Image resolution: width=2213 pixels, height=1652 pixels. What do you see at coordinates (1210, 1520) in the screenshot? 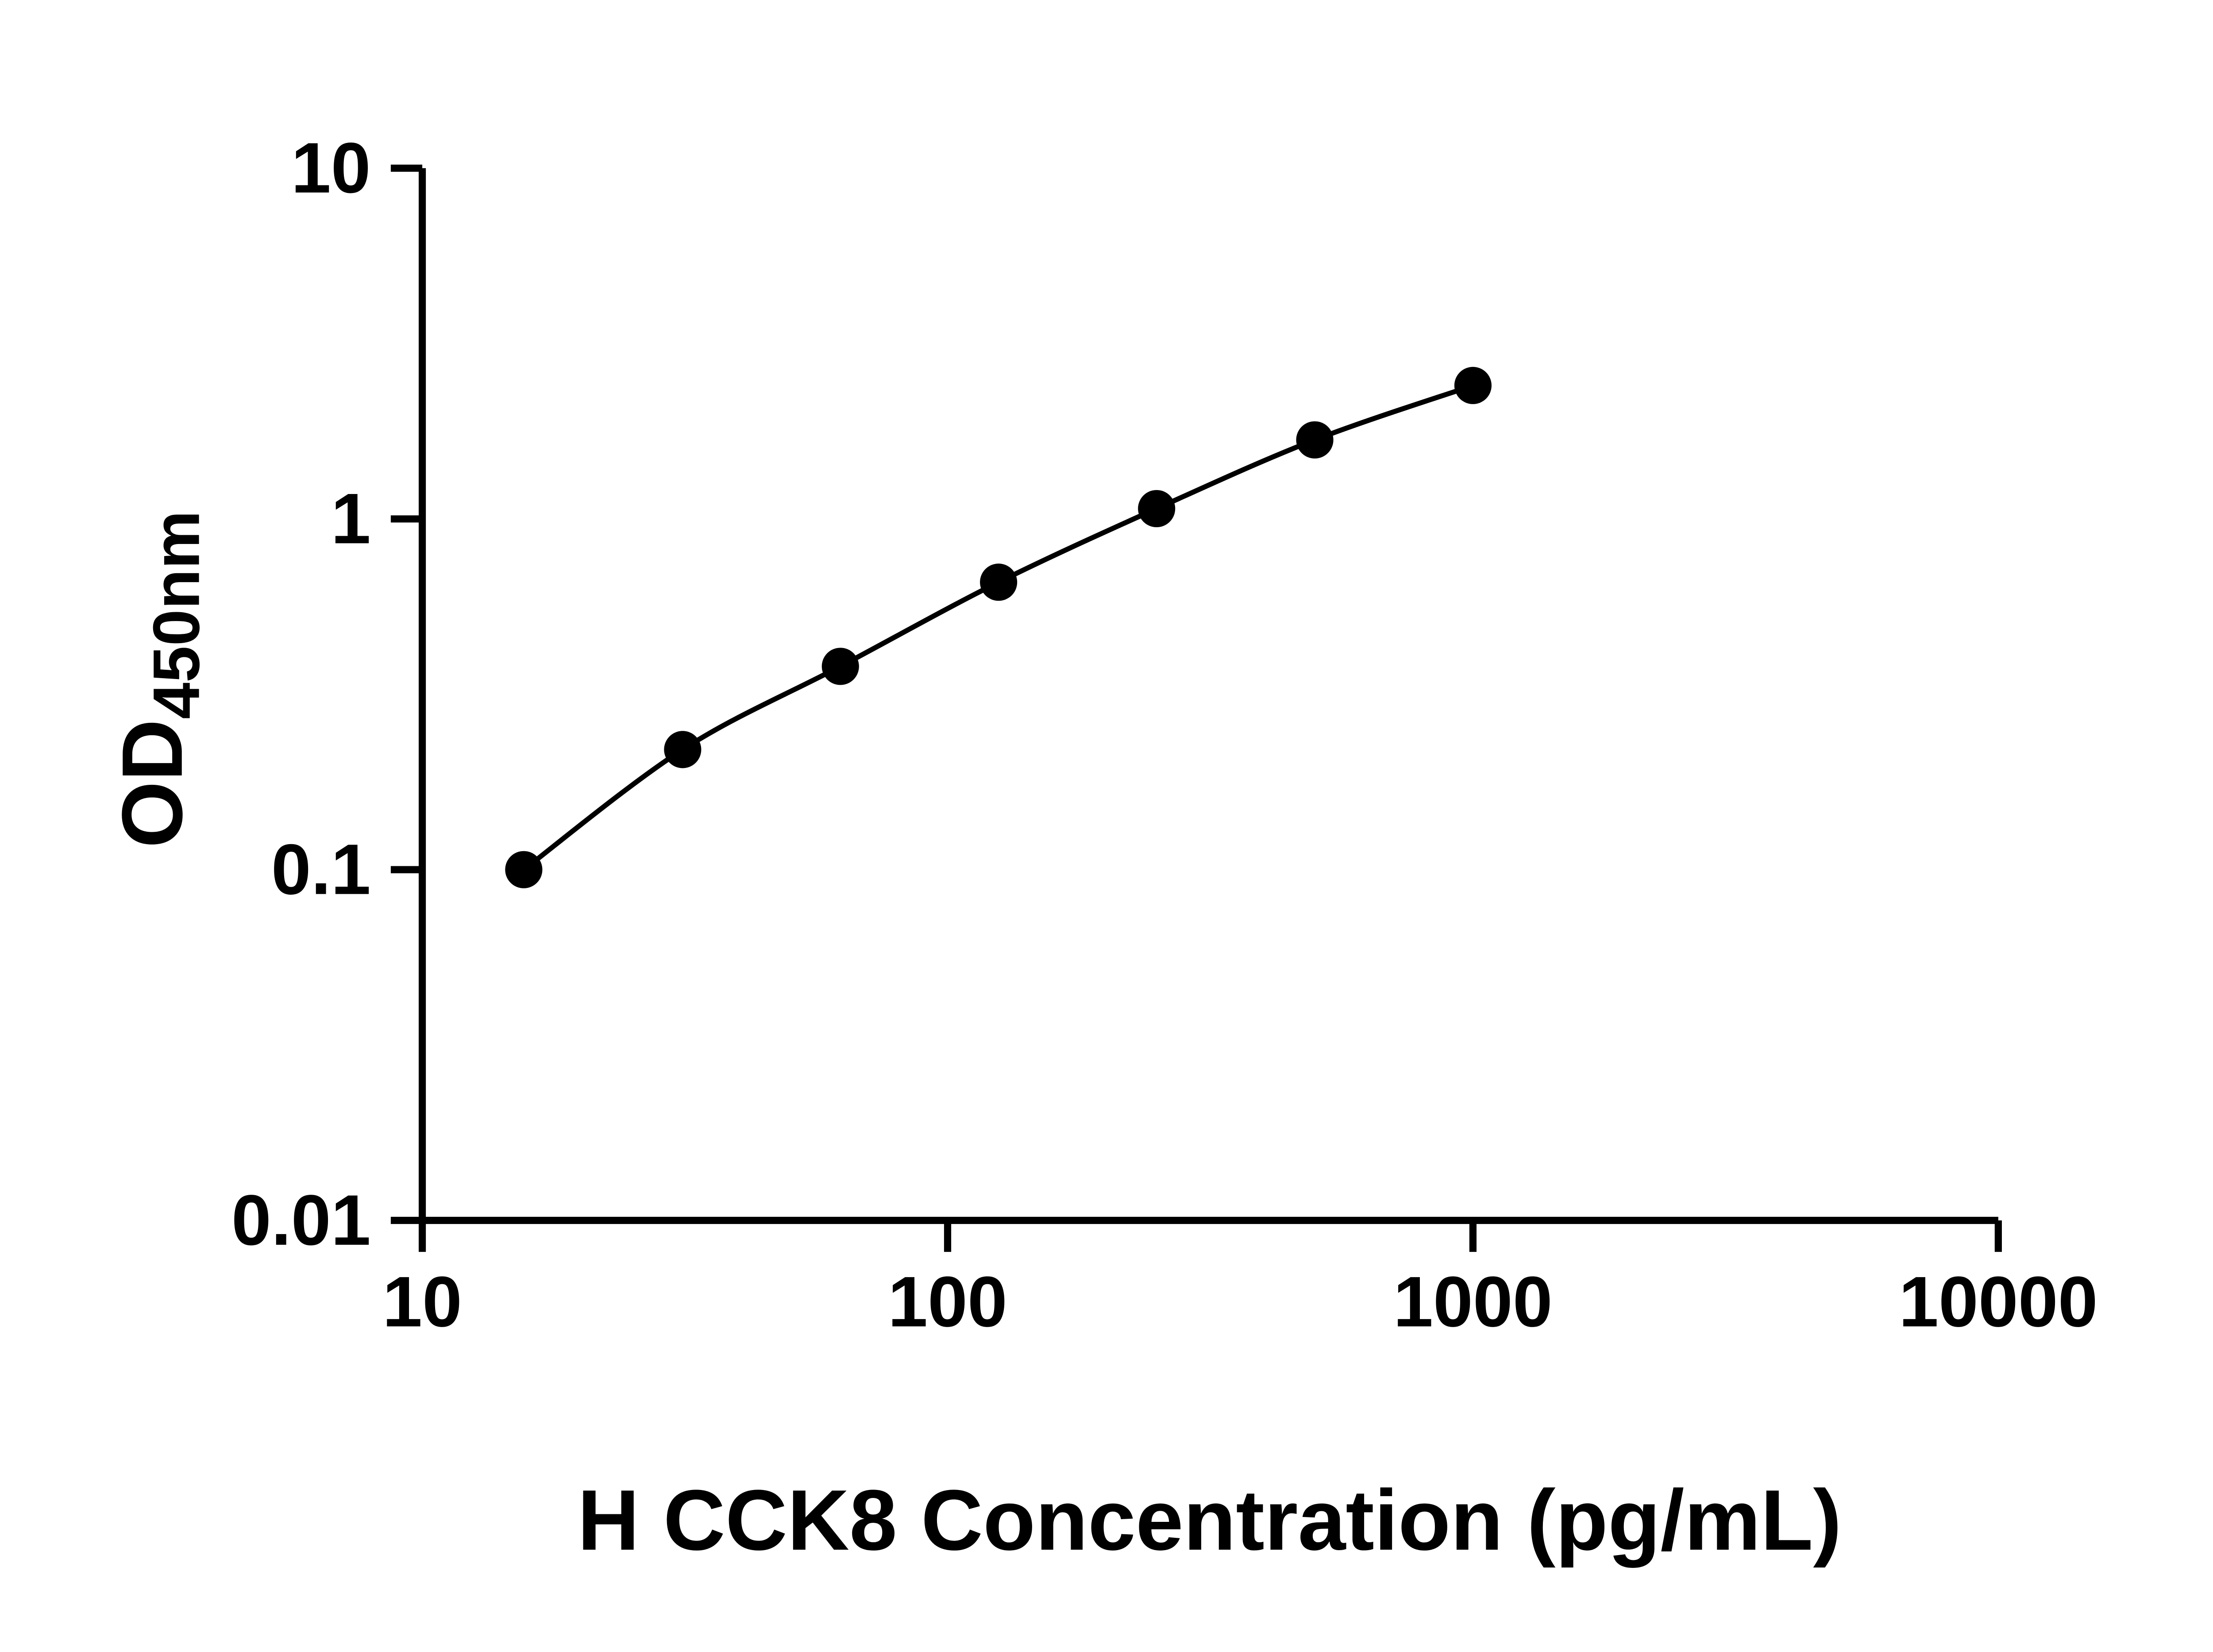
I see `x-axis-title: H CCK8 Concentration (pg/mL)` at bounding box center [1210, 1520].